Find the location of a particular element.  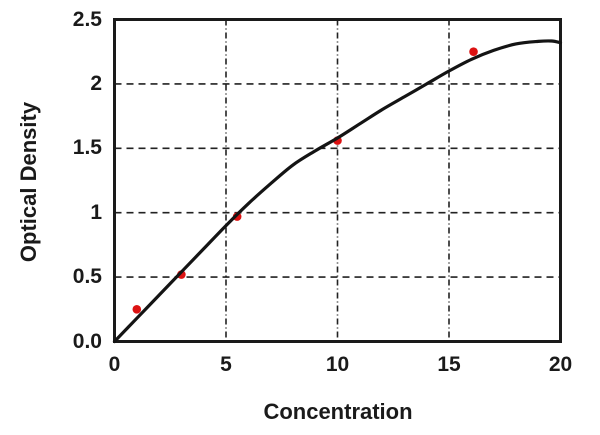

y-tick-label-2: 2 is located at coordinates (96, 83).